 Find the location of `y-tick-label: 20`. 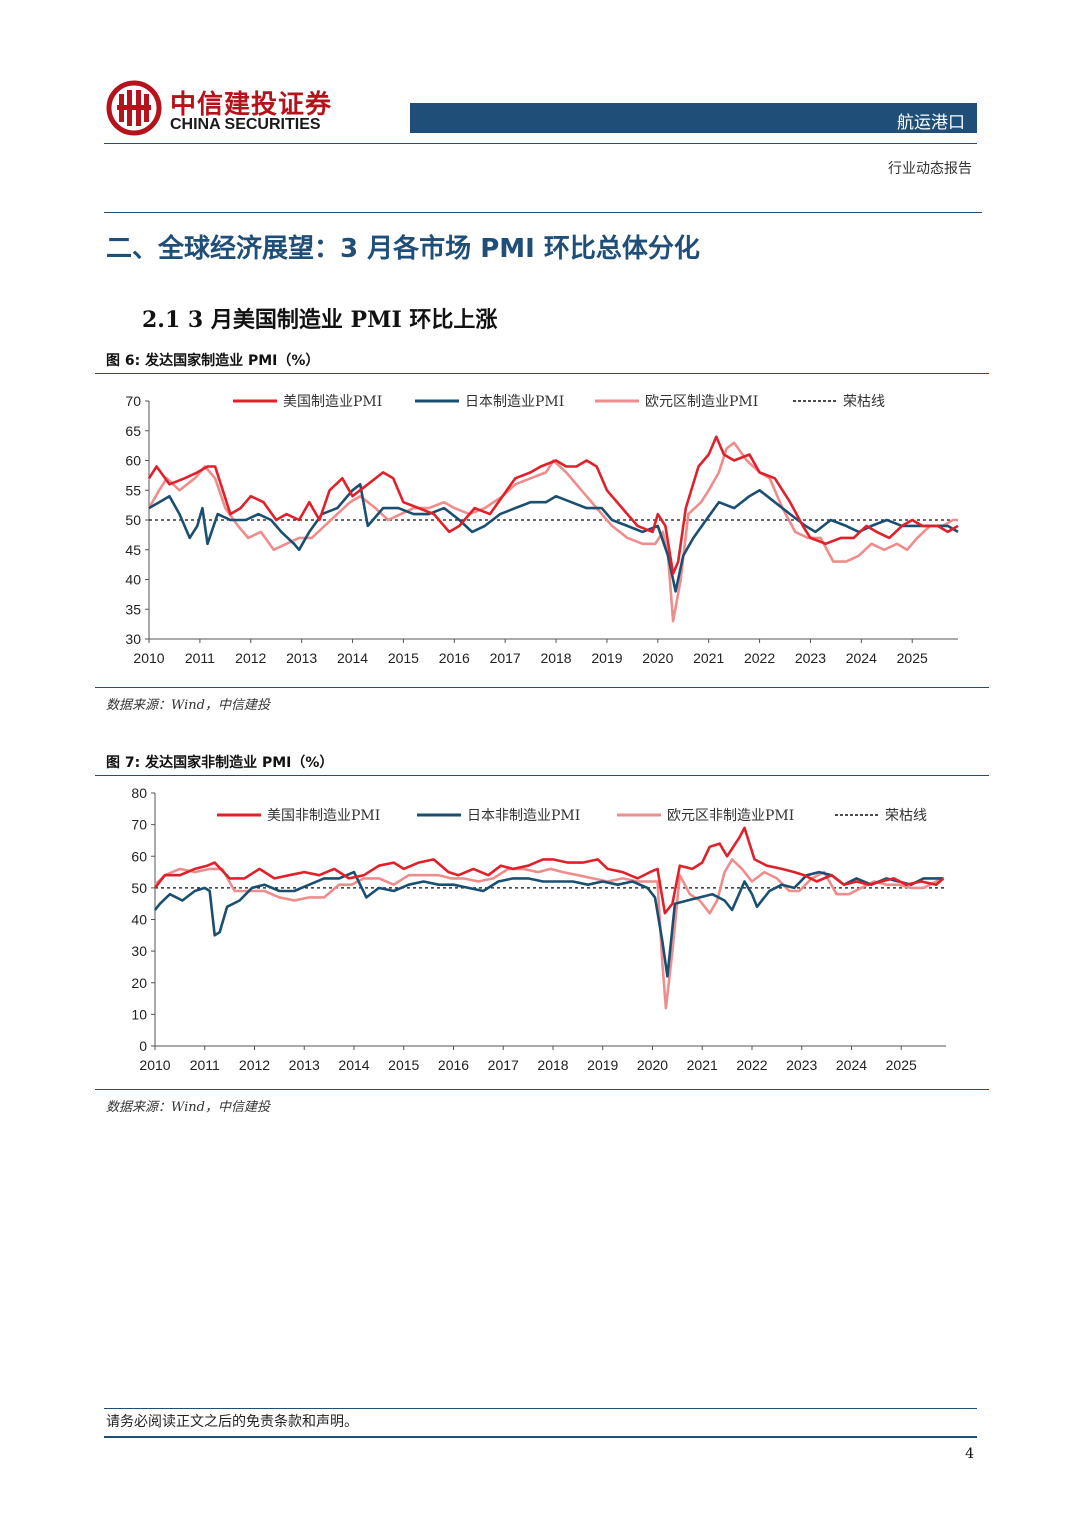

y-tick-label: 20 is located at coordinates (139, 983).